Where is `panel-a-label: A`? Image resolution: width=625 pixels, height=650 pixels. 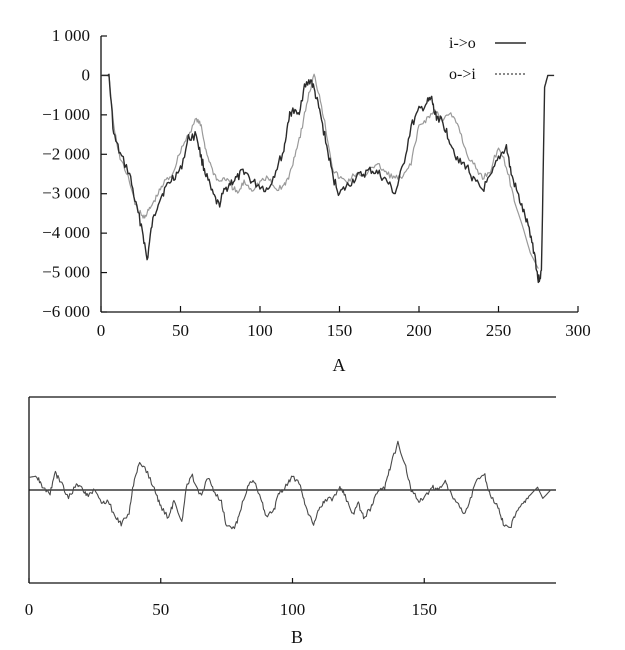
panel-a-label: A is located at coordinates (339, 365).